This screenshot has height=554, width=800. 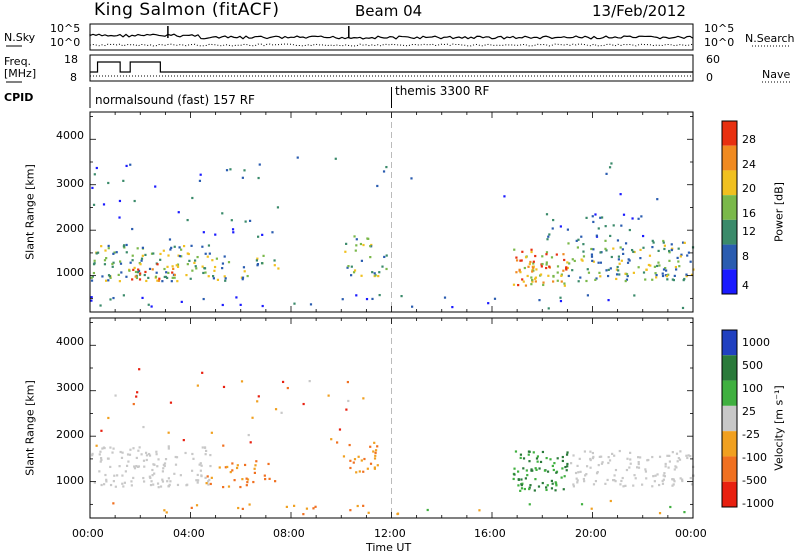 What do you see at coordinates (70, 183) in the screenshot?
I see `power-ytick-3000: 3000` at bounding box center [70, 183].